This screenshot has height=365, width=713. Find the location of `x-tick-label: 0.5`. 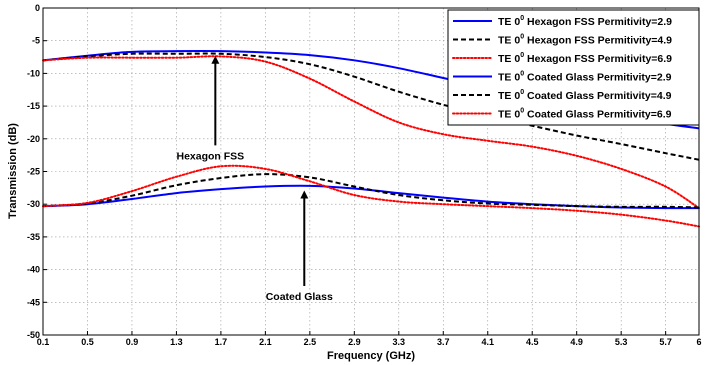

x-tick-label: 0.5 is located at coordinates (87, 342).